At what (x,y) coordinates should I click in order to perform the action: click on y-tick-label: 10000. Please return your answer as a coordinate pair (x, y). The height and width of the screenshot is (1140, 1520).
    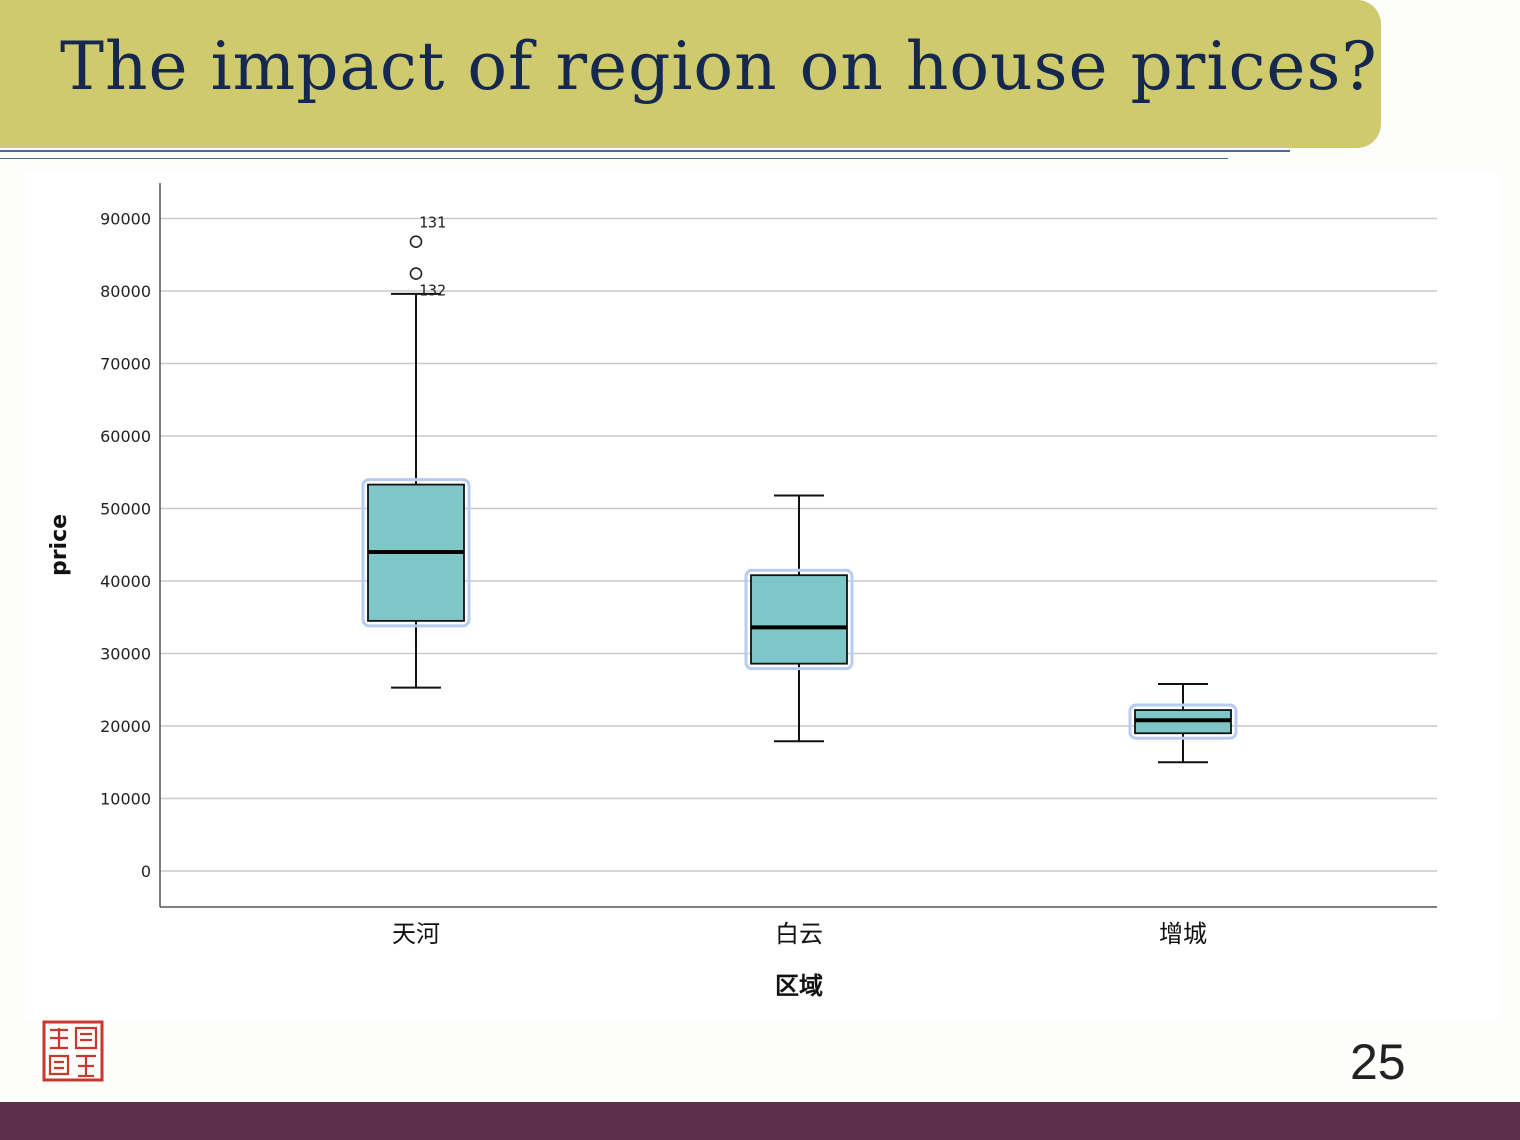
    Looking at the image, I should click on (125, 799).